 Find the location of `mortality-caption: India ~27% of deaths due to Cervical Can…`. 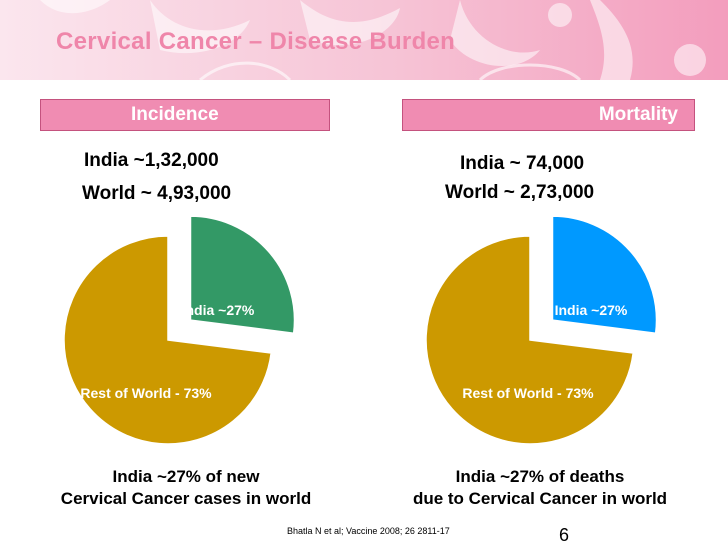

mortality-caption: India ~27% of deaths due to Cervical Can… is located at coordinates (540, 488).